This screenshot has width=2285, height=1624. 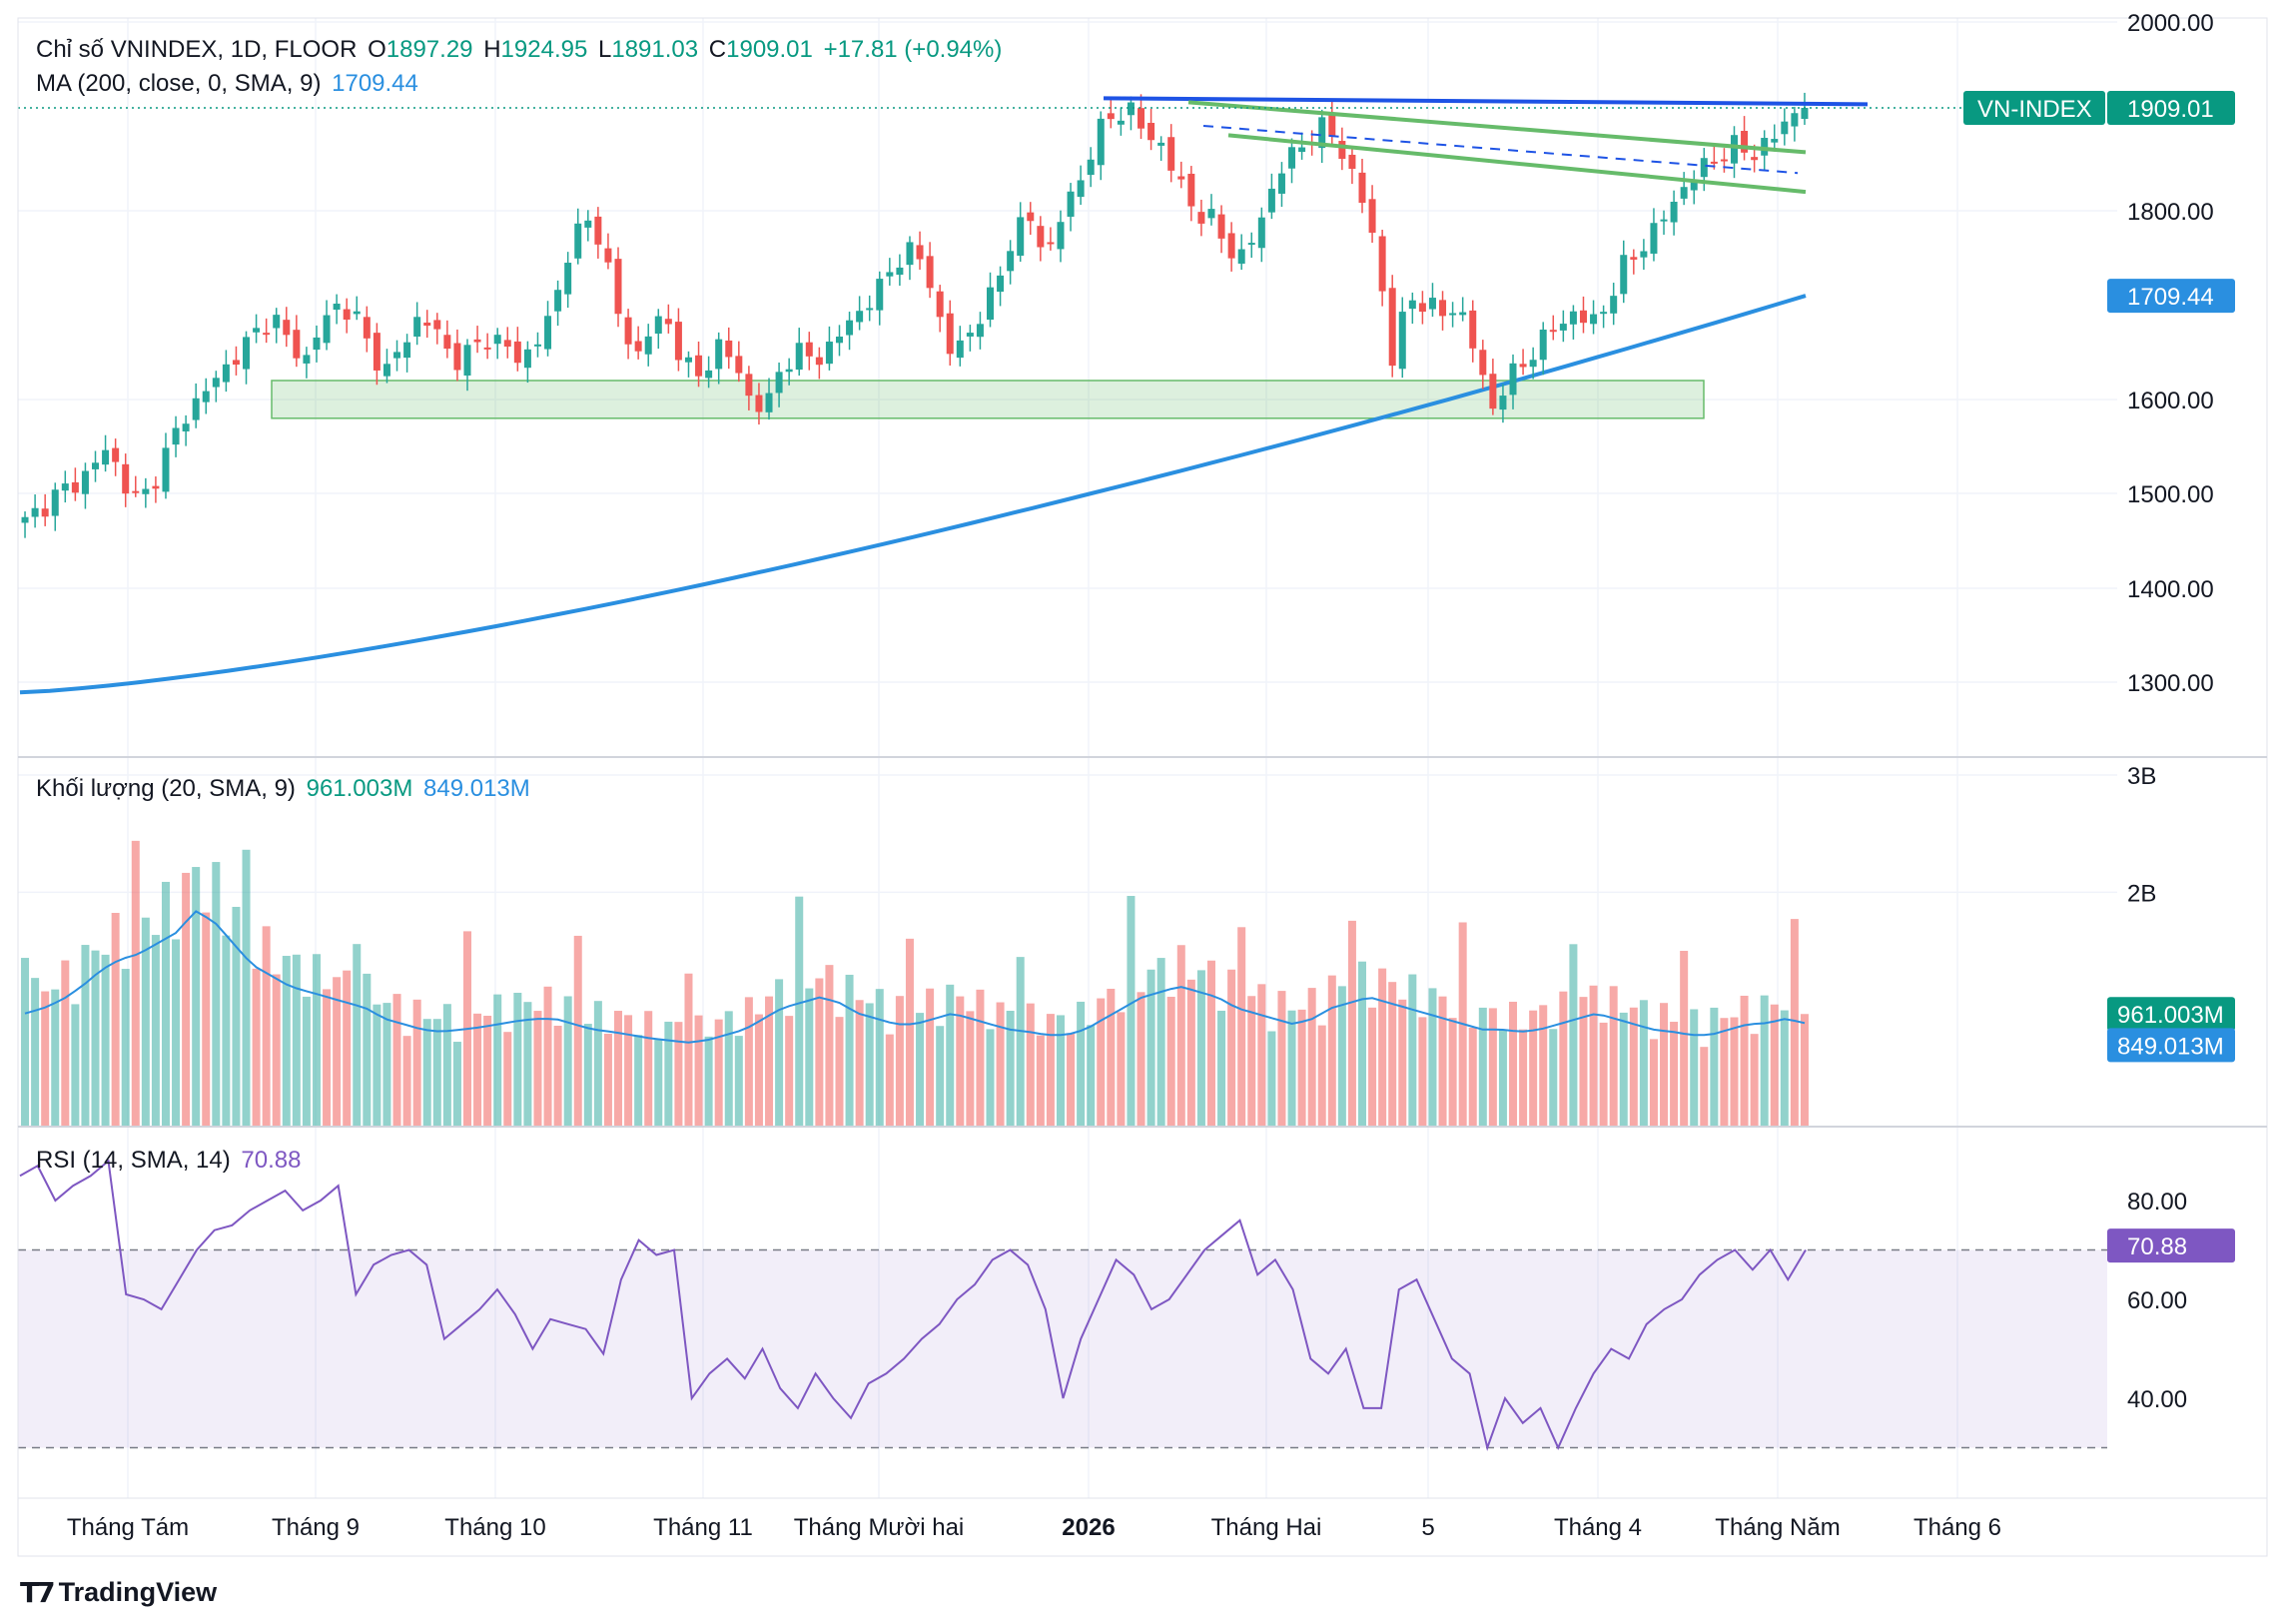 I want to click on time-tick-label: Tháng Tám, so click(x=128, y=1528).